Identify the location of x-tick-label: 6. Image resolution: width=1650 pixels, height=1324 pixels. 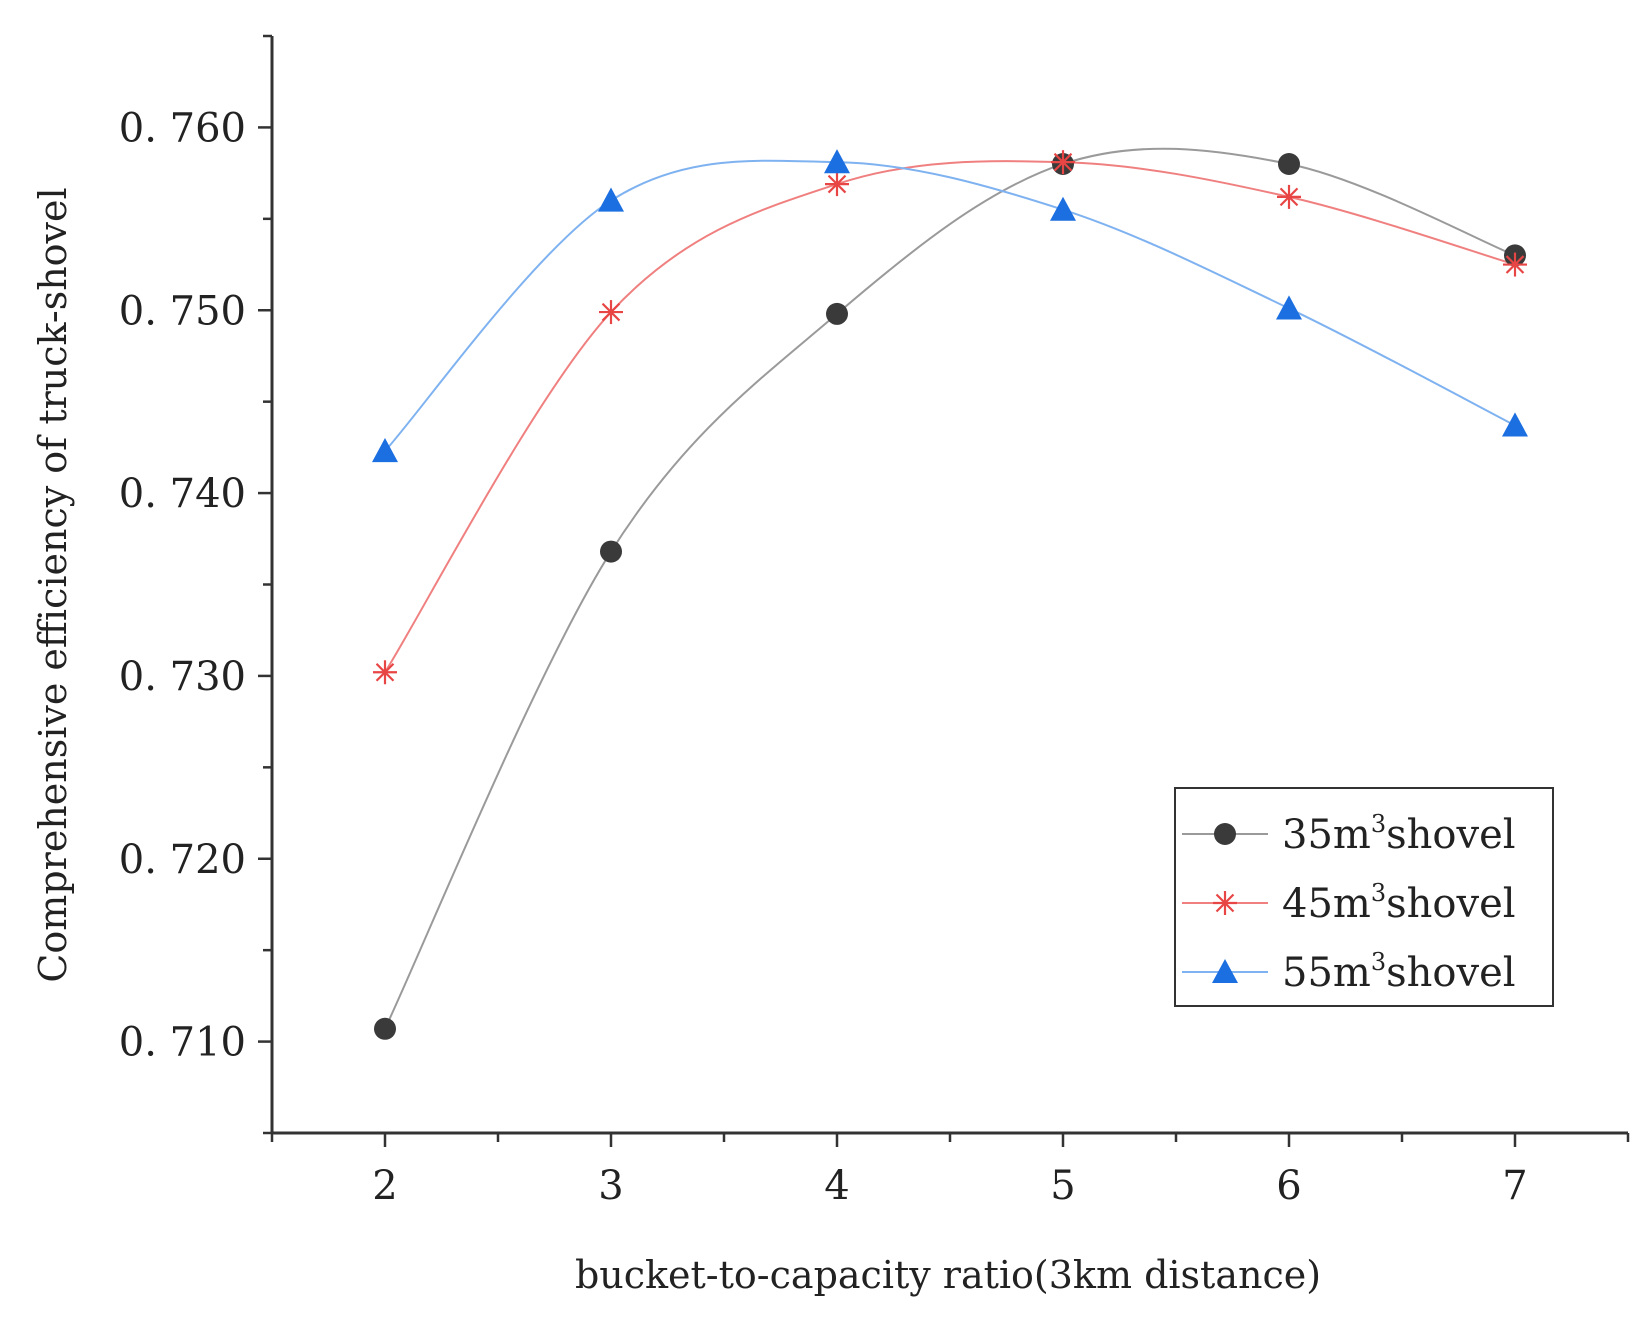
(1288, 1186).